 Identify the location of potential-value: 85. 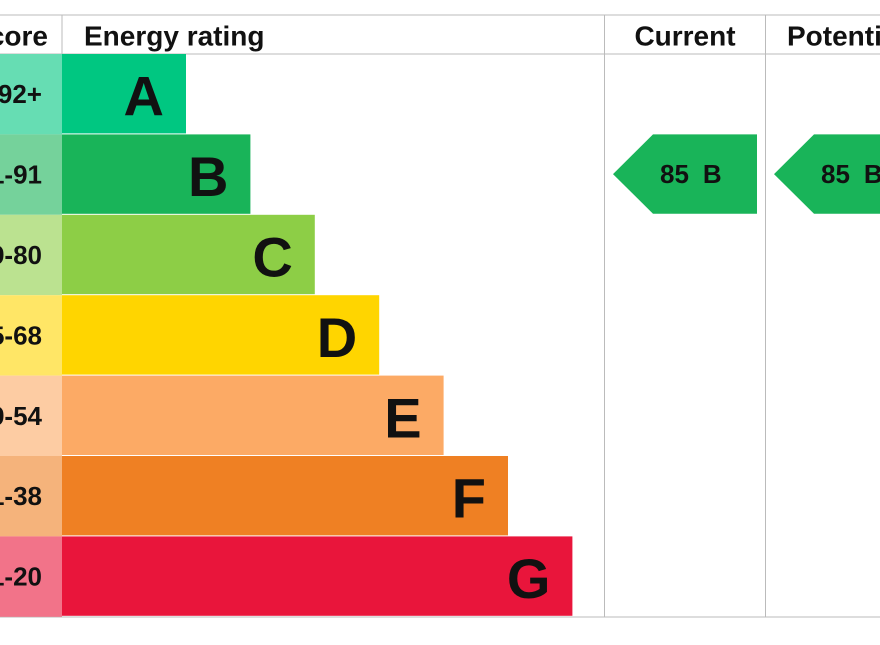
(835, 174).